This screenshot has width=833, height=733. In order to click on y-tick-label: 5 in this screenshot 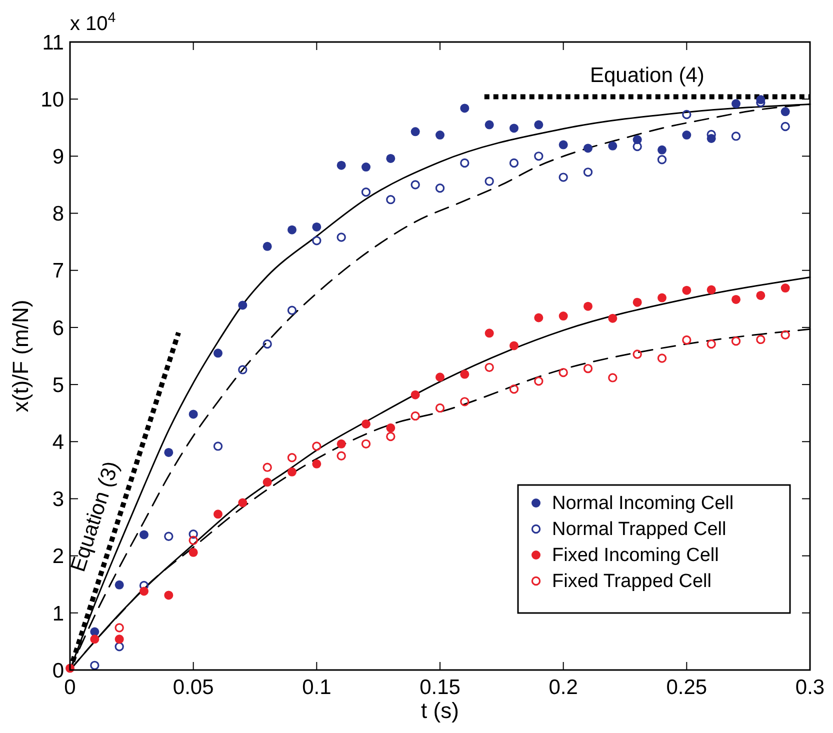, I will do `click(58, 385)`.